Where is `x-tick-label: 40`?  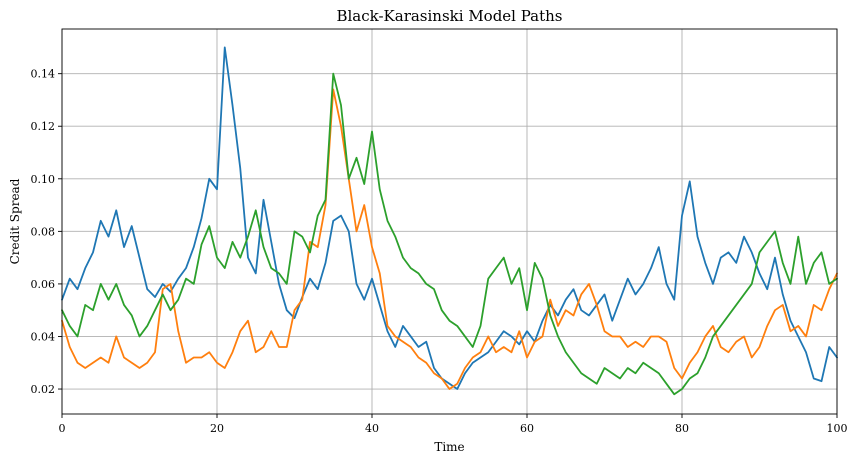 x-tick-label: 40 is located at coordinates (372, 428).